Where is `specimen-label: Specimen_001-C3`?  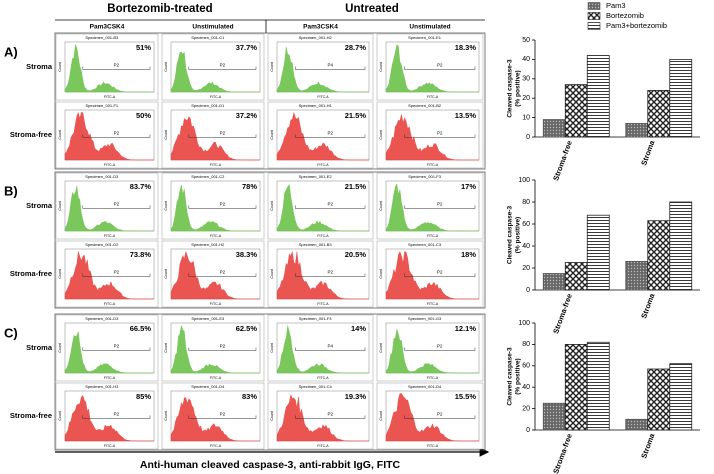
specimen-label: Specimen_001-C3 is located at coordinates (425, 244).